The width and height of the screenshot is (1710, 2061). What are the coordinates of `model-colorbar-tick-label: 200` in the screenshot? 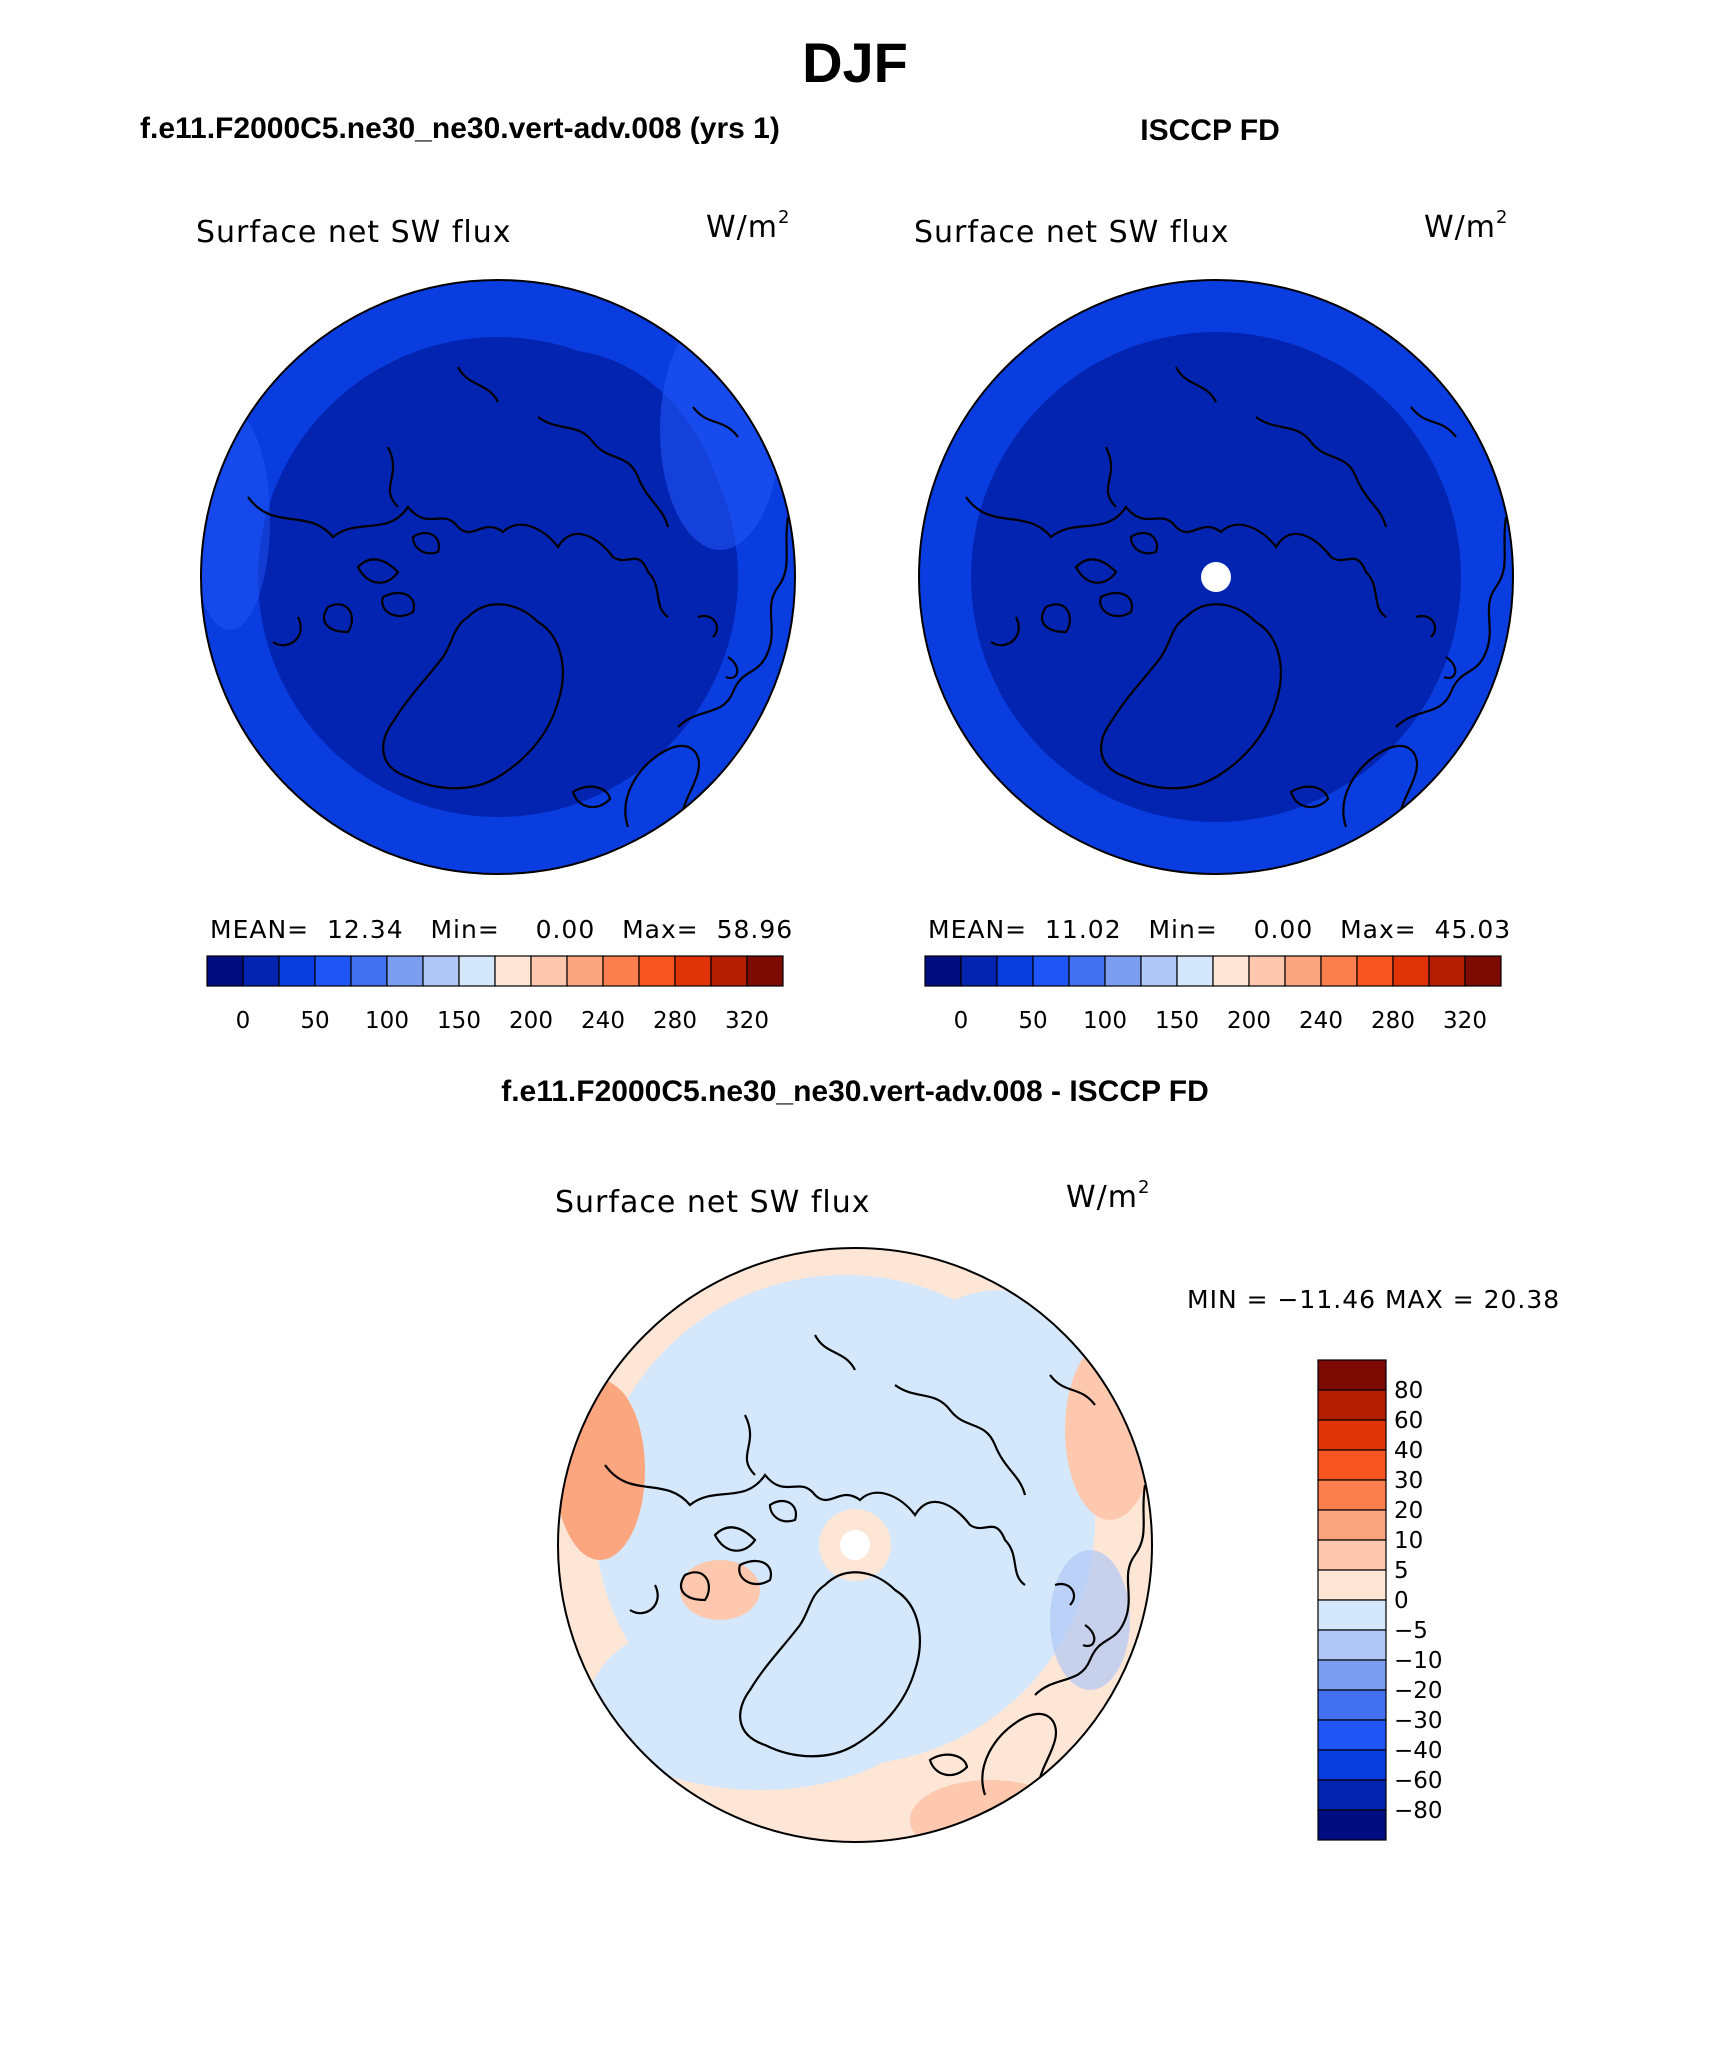 It's located at (531, 1021).